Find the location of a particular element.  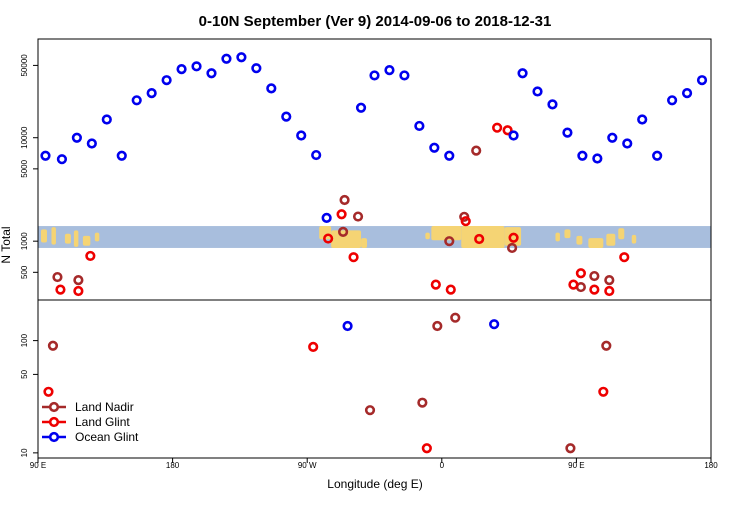

y-axis-label: N Total is located at coordinates (6, 244).